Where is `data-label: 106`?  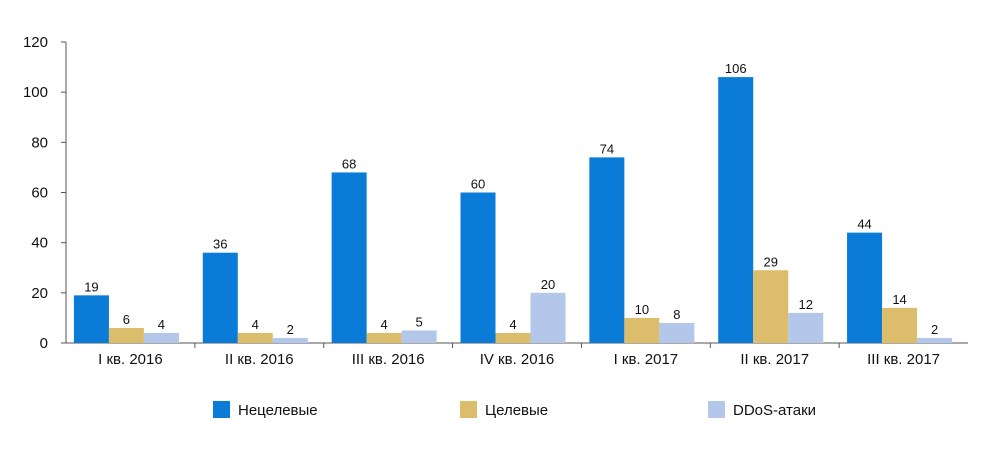
data-label: 106 is located at coordinates (736, 68).